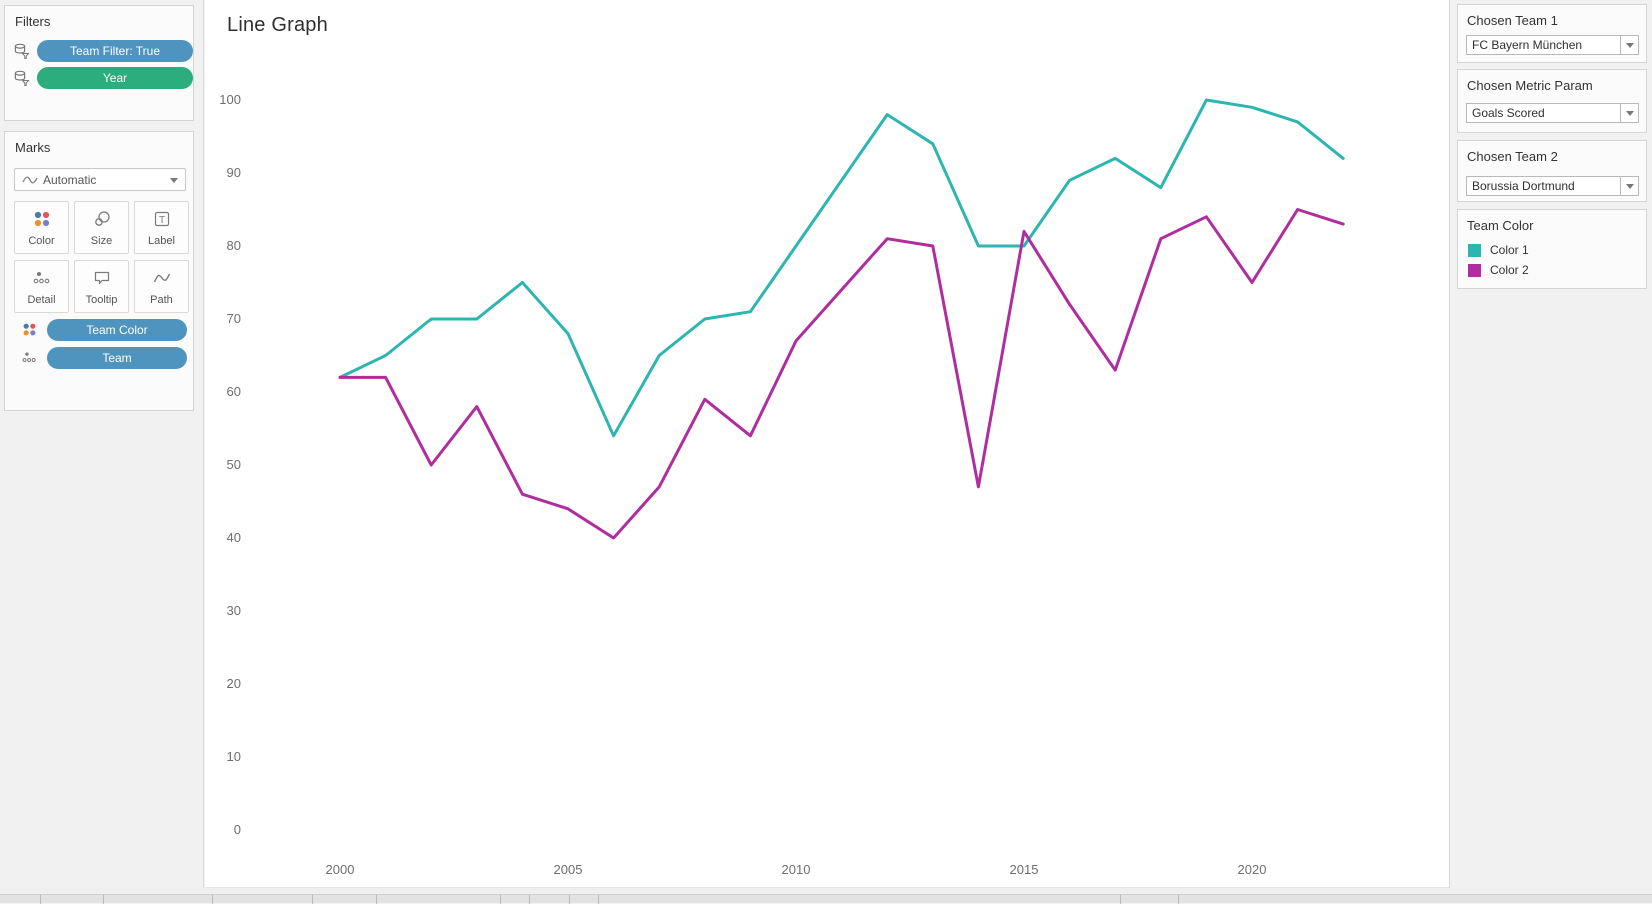 This screenshot has width=1652, height=904. I want to click on y-axis-tick-label: 100, so click(230, 99).